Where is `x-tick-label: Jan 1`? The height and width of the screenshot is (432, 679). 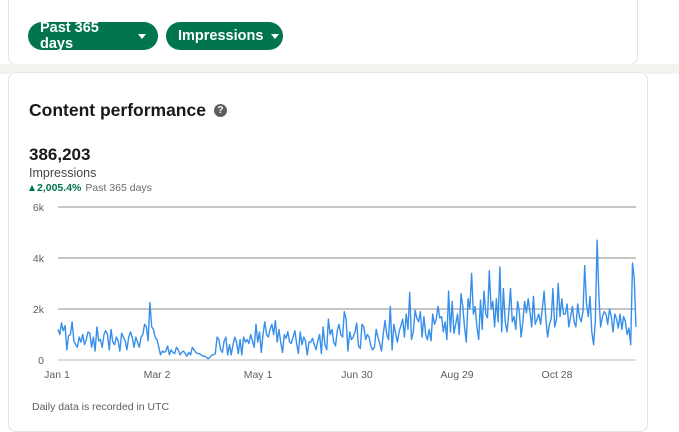 x-tick-label: Jan 1 is located at coordinates (57, 375).